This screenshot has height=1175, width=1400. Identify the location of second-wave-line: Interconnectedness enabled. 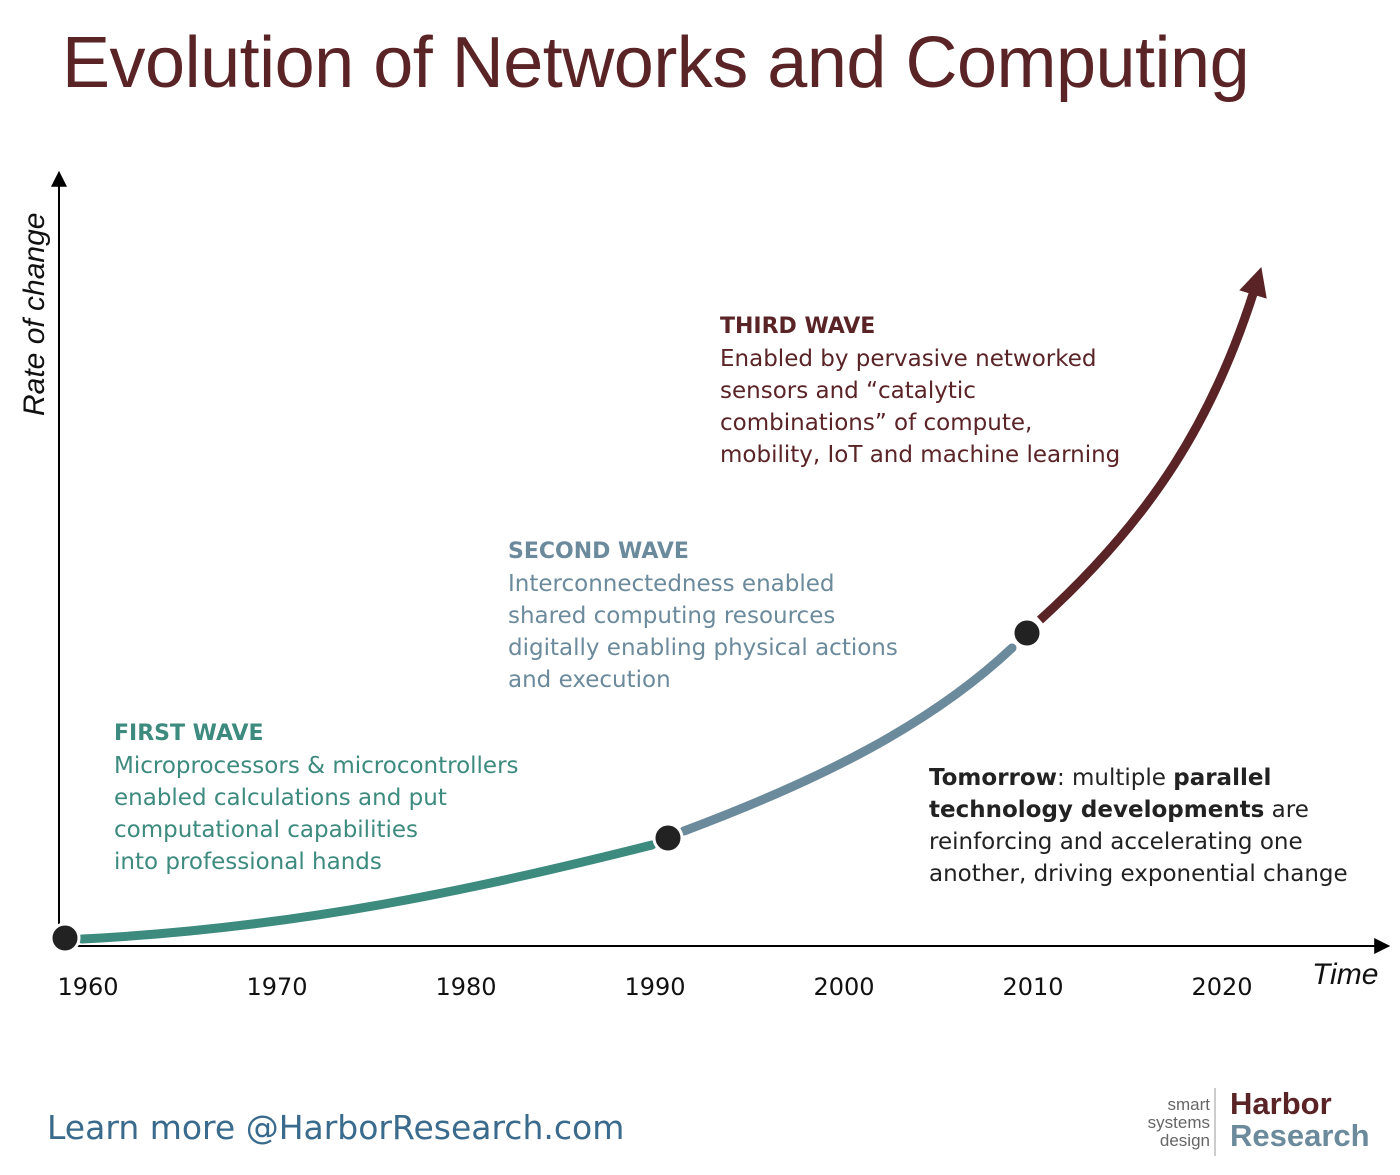
(671, 584).